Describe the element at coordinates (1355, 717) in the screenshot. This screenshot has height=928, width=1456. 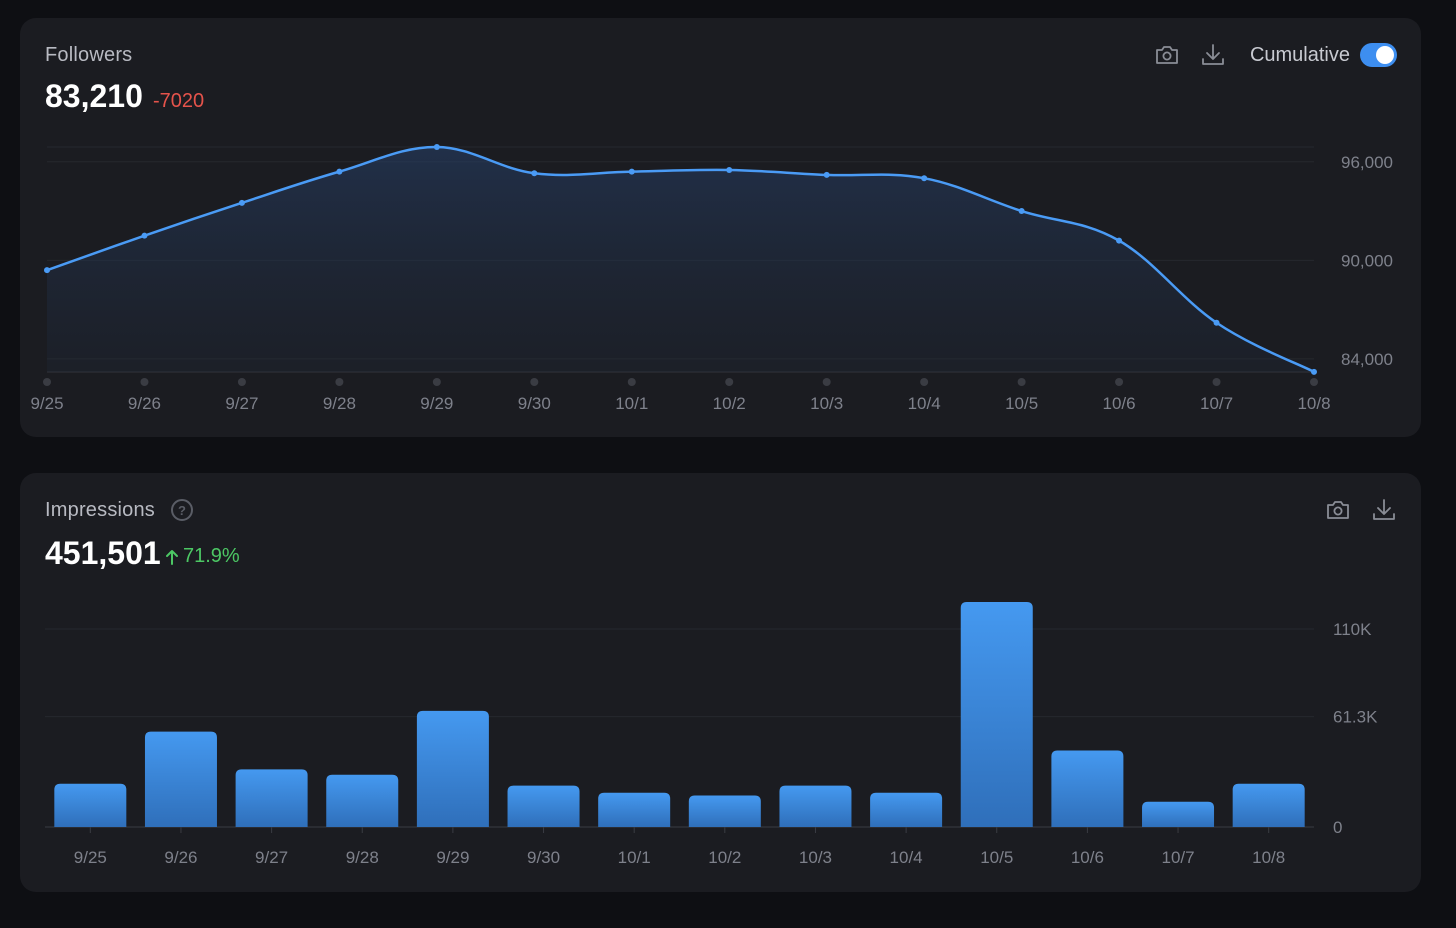
I see `y-tick-label: 61.3K` at that location.